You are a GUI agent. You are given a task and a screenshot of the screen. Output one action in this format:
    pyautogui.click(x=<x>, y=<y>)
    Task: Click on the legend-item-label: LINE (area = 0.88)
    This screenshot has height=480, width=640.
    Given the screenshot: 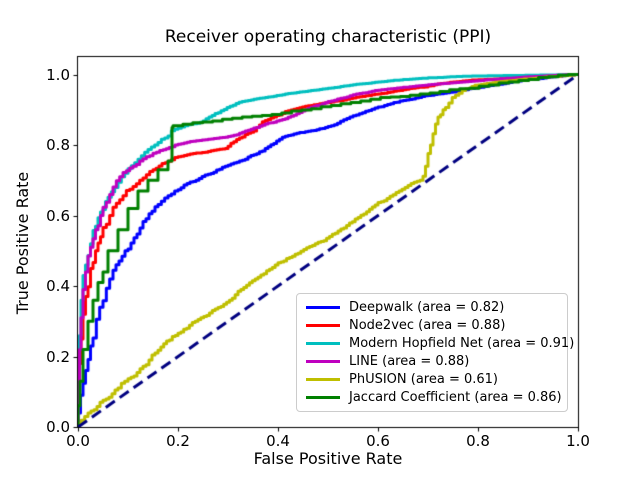 What is the action you would take?
    pyautogui.click(x=409, y=362)
    